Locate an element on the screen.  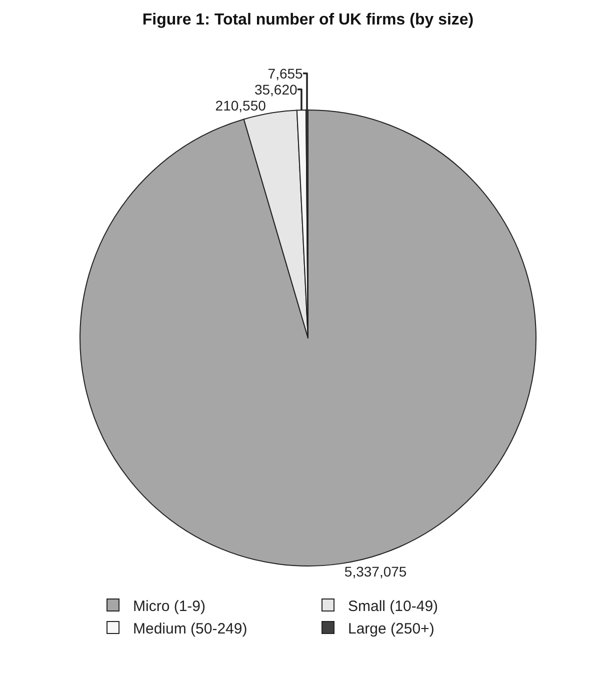
legend-label: Large (250+) is located at coordinates (391, 629).